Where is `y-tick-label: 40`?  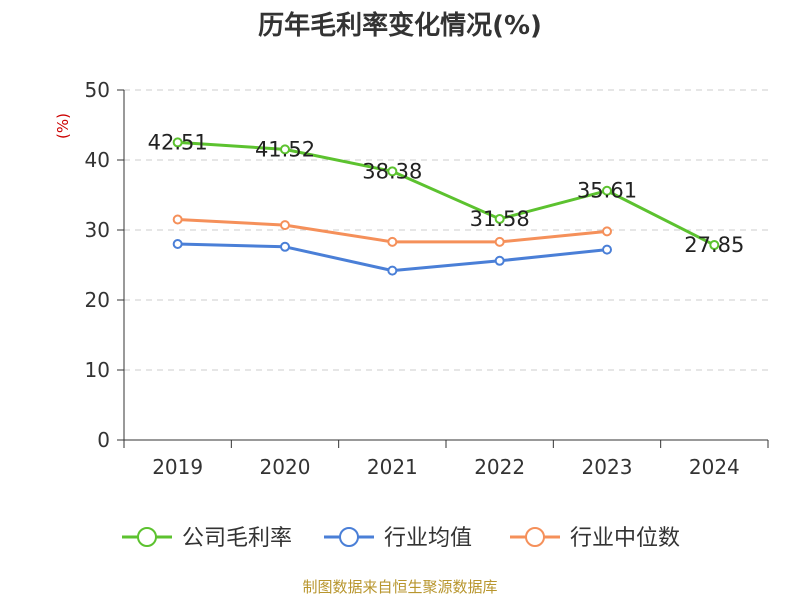 y-tick-label: 40 is located at coordinates (97, 160).